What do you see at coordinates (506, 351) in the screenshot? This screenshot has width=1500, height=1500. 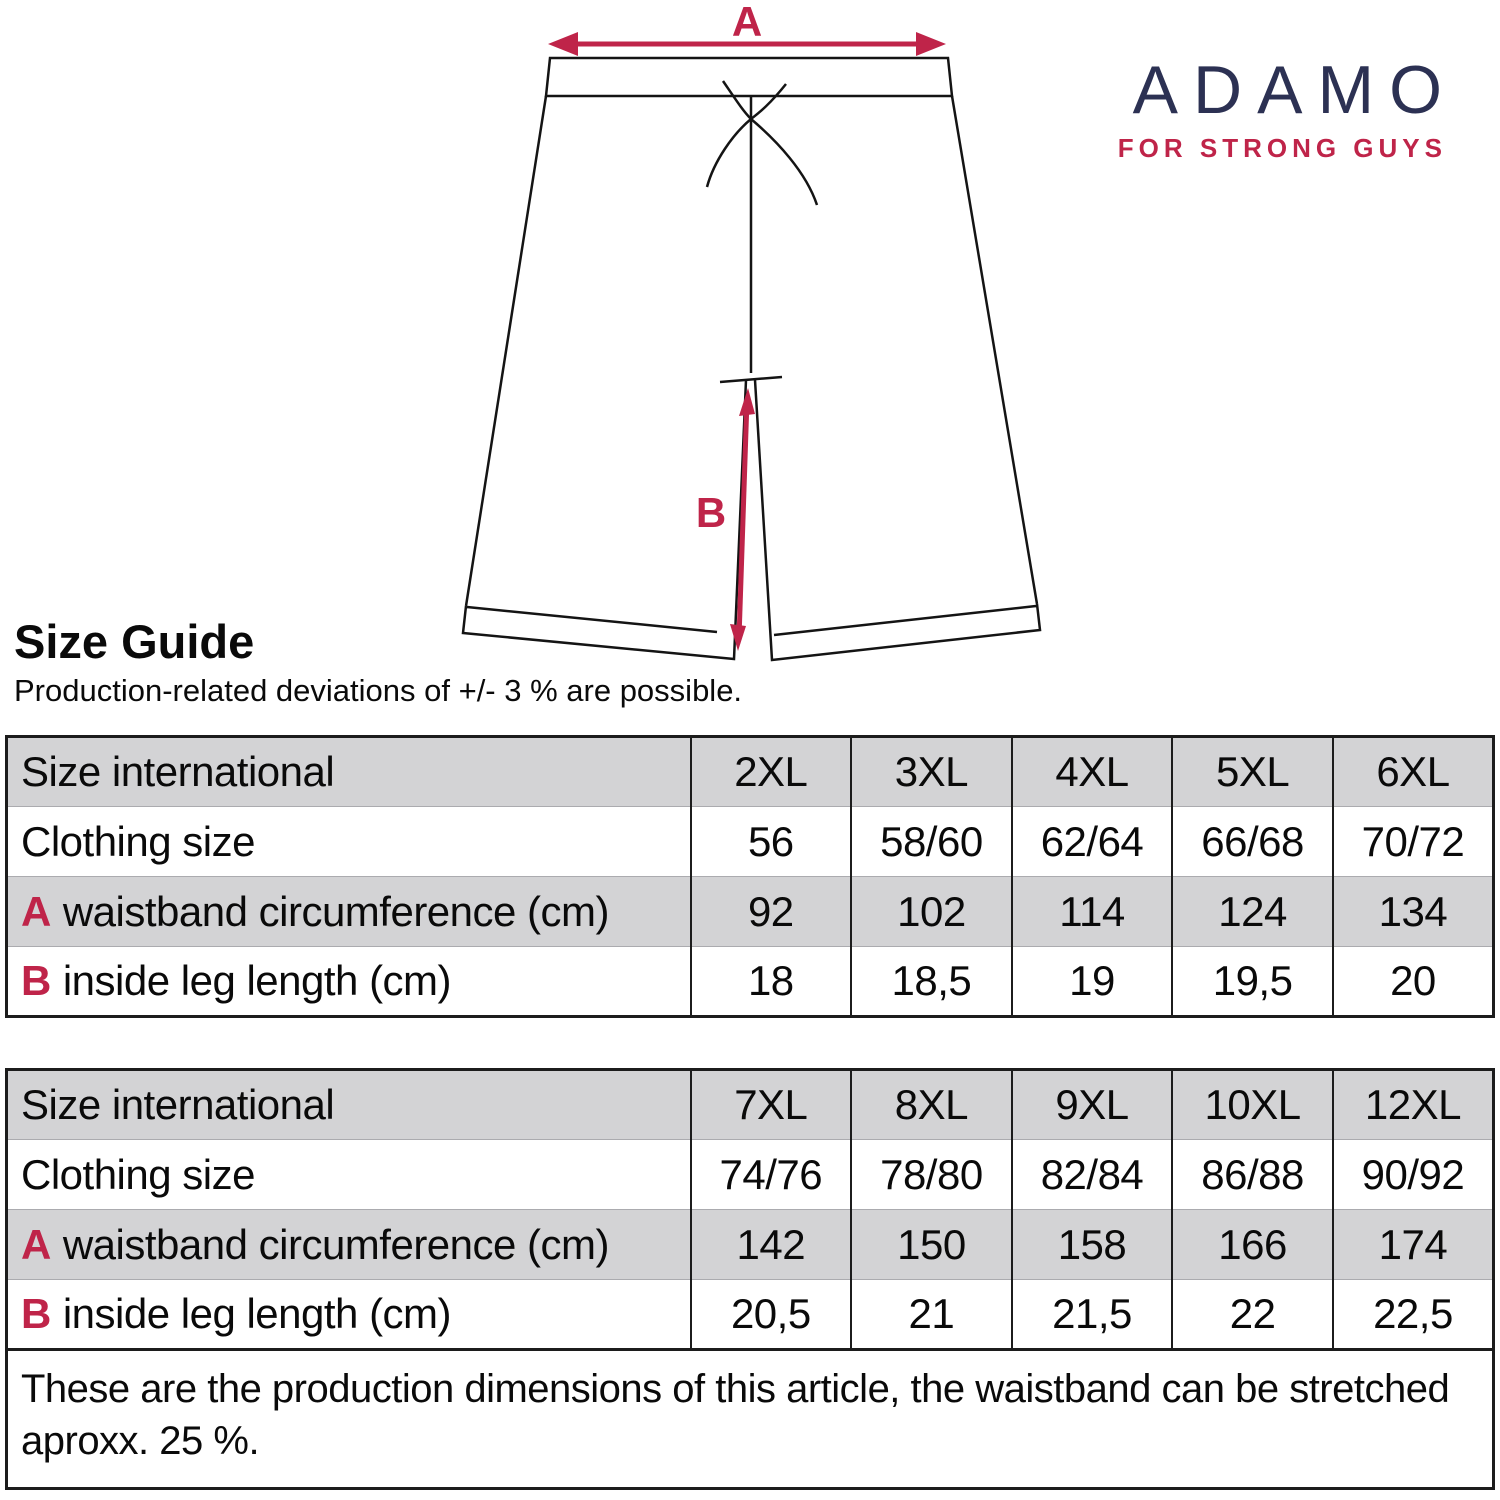 I see `shorts-left-outer-edge` at bounding box center [506, 351].